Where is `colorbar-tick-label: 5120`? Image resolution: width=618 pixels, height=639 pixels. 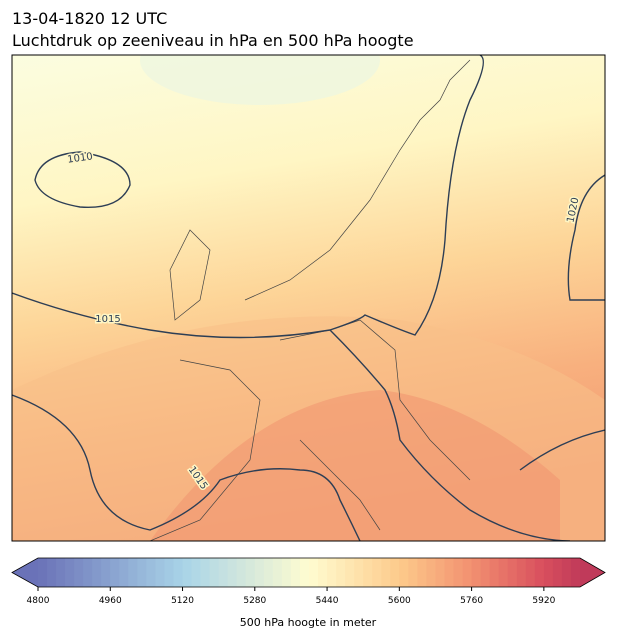
colorbar-tick-label: 5120 is located at coordinates (182, 601).